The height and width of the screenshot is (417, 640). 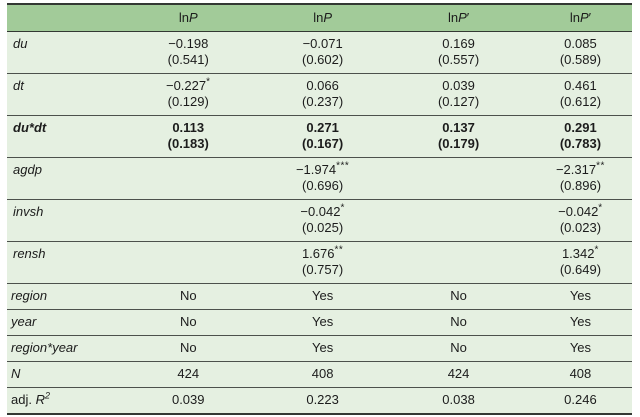 I want to click on row-year: year No Yes No Yes, so click(x=319, y=322).